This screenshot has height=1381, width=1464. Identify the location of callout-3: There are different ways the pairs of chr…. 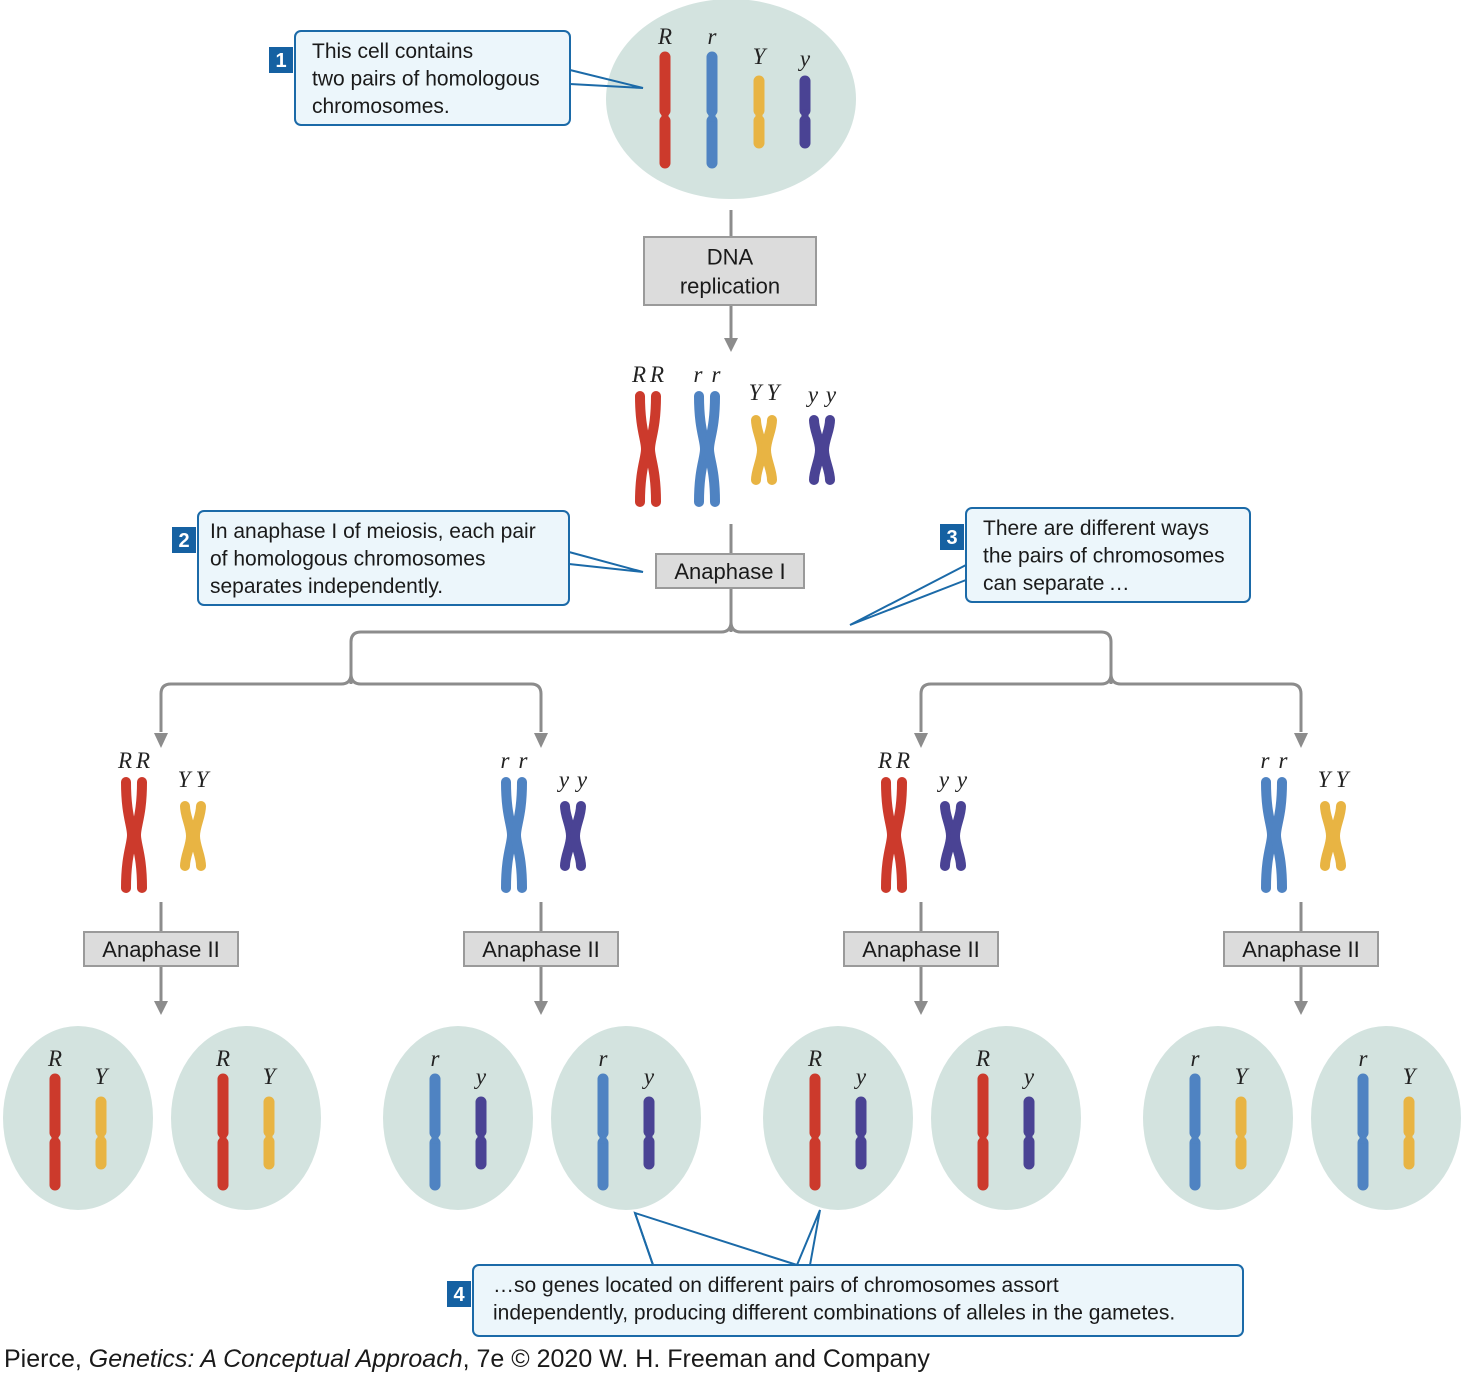
(1050, 566).